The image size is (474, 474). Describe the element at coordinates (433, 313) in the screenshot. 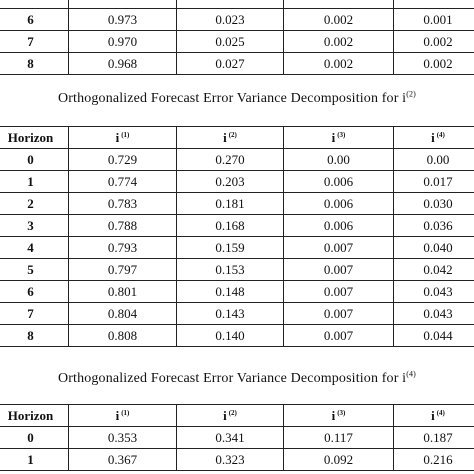

I see `value-cell-i4: 0.043` at that location.